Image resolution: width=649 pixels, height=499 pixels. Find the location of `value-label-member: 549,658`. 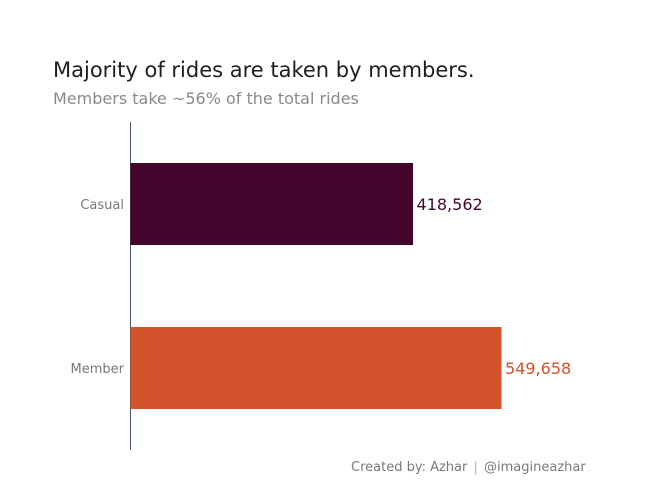

value-label-member: 549,658 is located at coordinates (538, 368).